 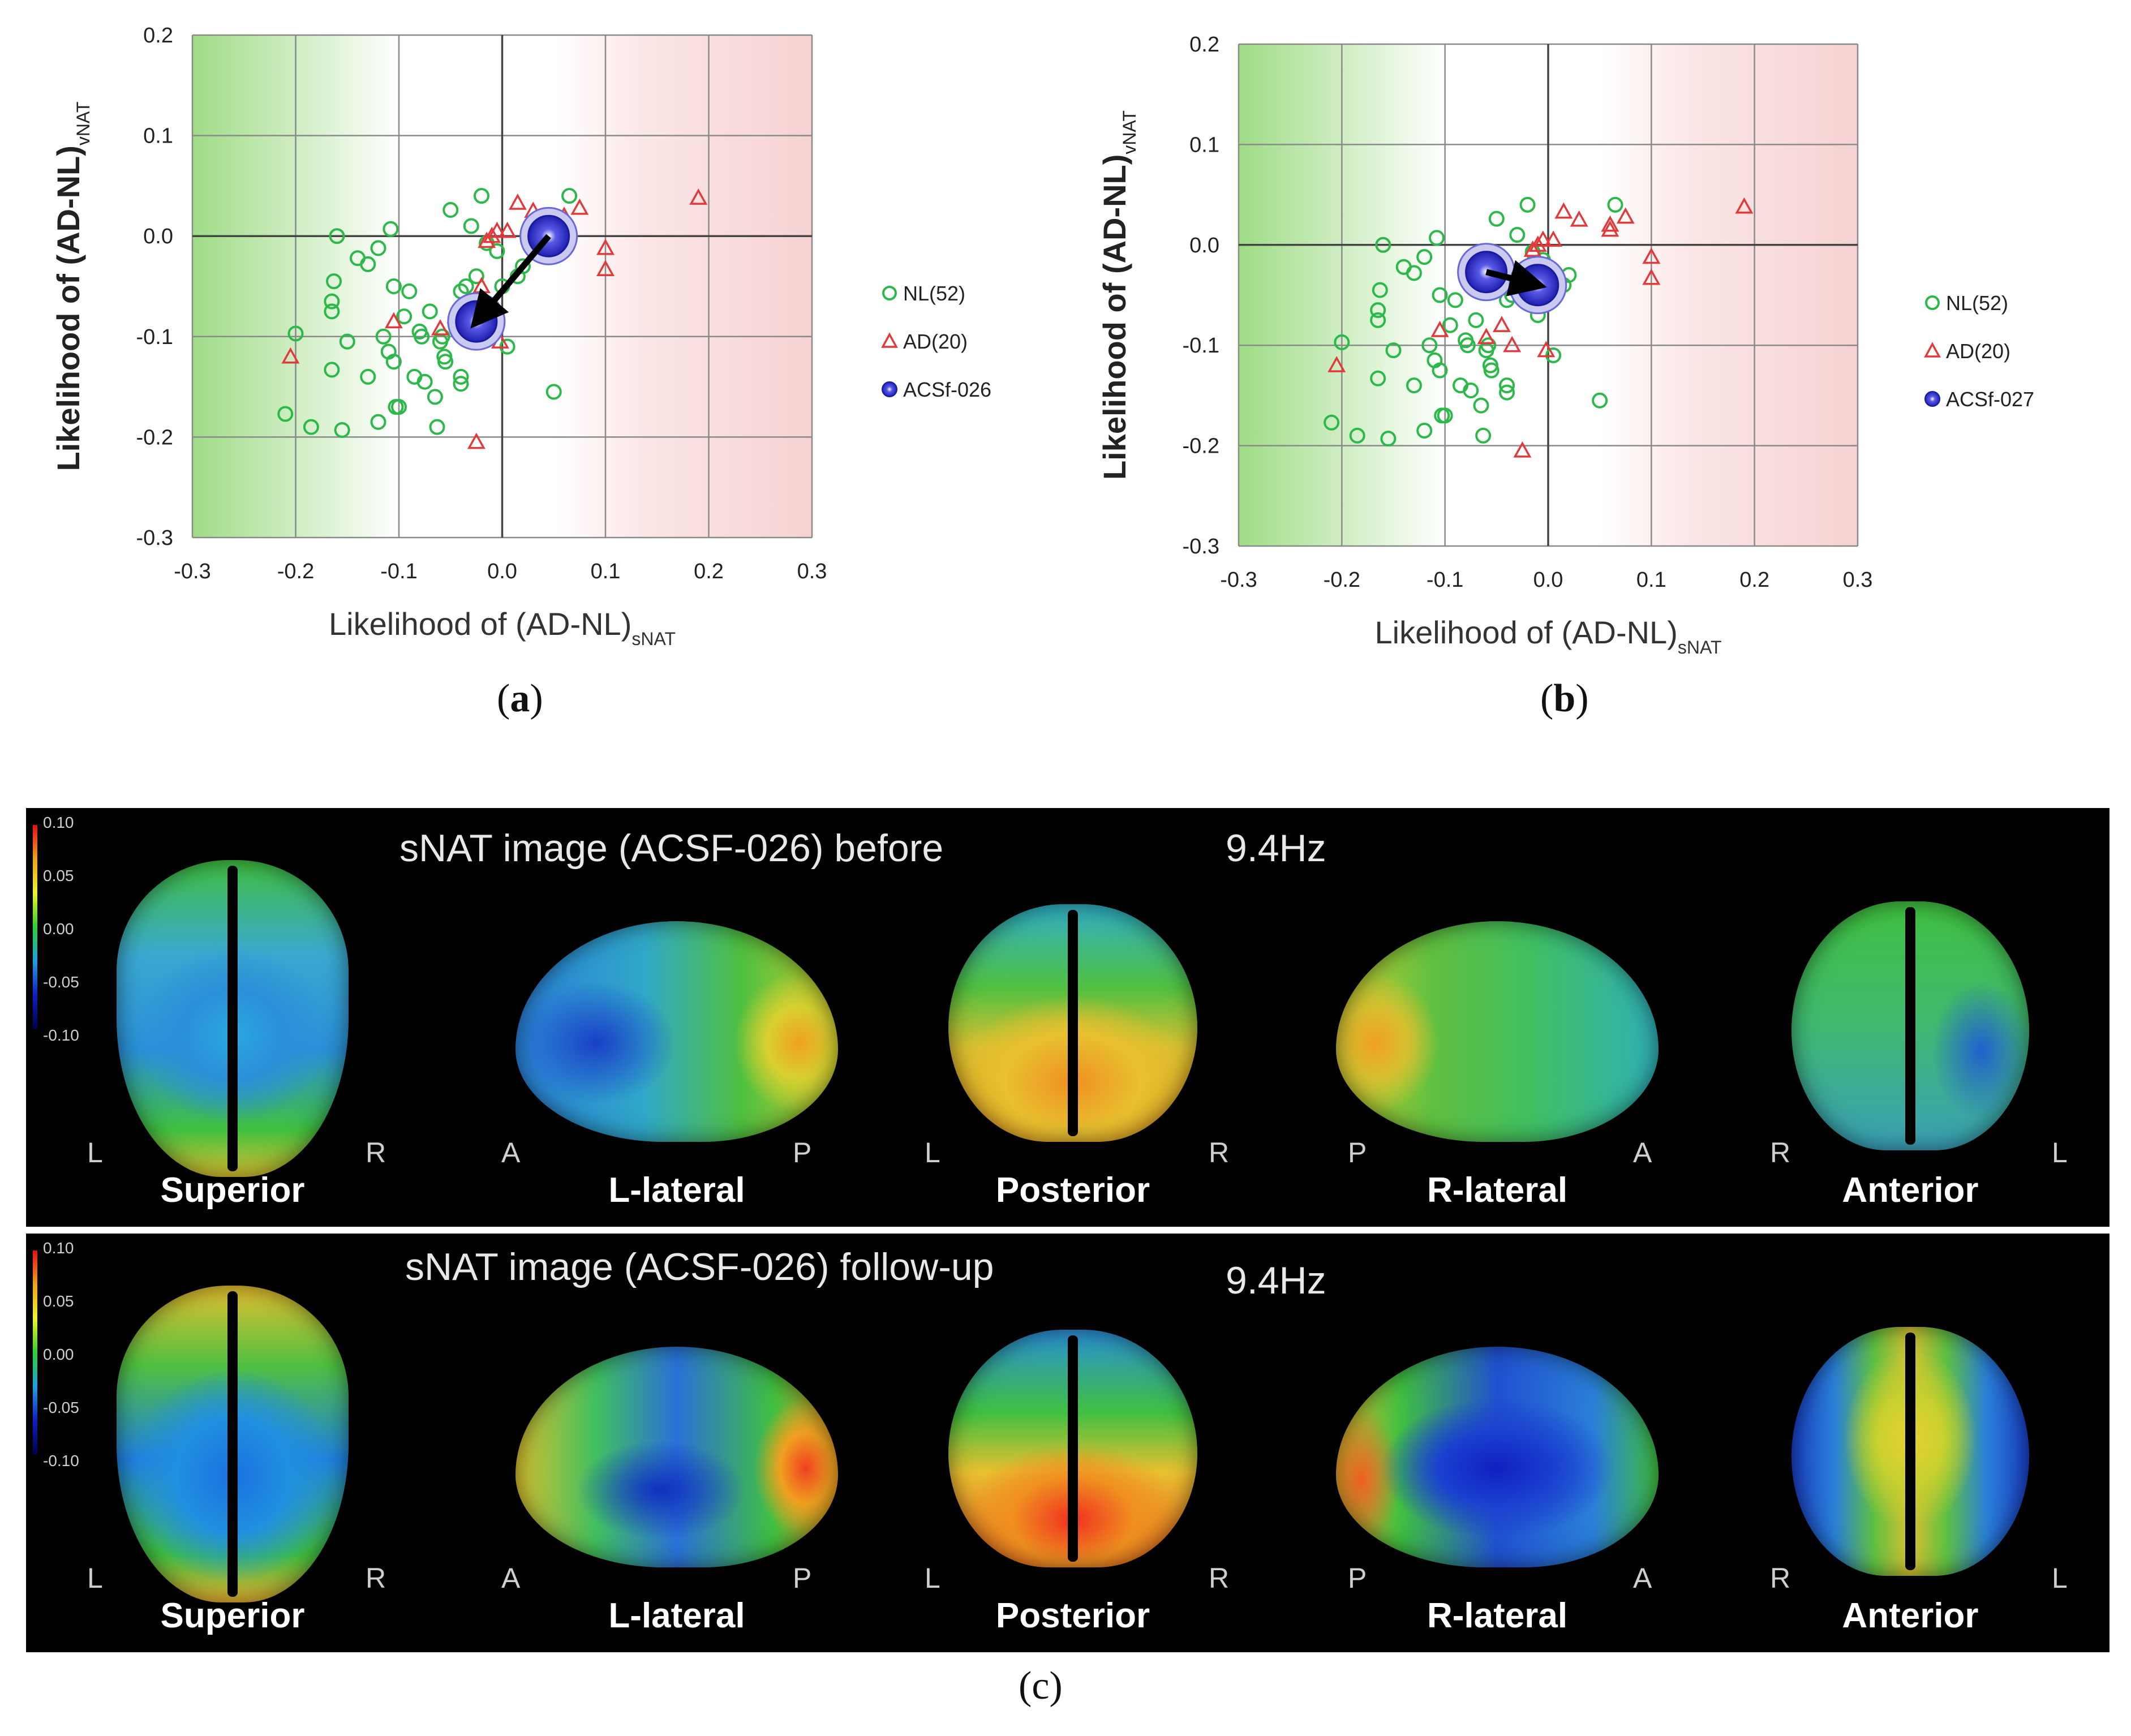 What do you see at coordinates (947, 389) in the screenshot?
I see `legend-label: ACSf-026` at bounding box center [947, 389].